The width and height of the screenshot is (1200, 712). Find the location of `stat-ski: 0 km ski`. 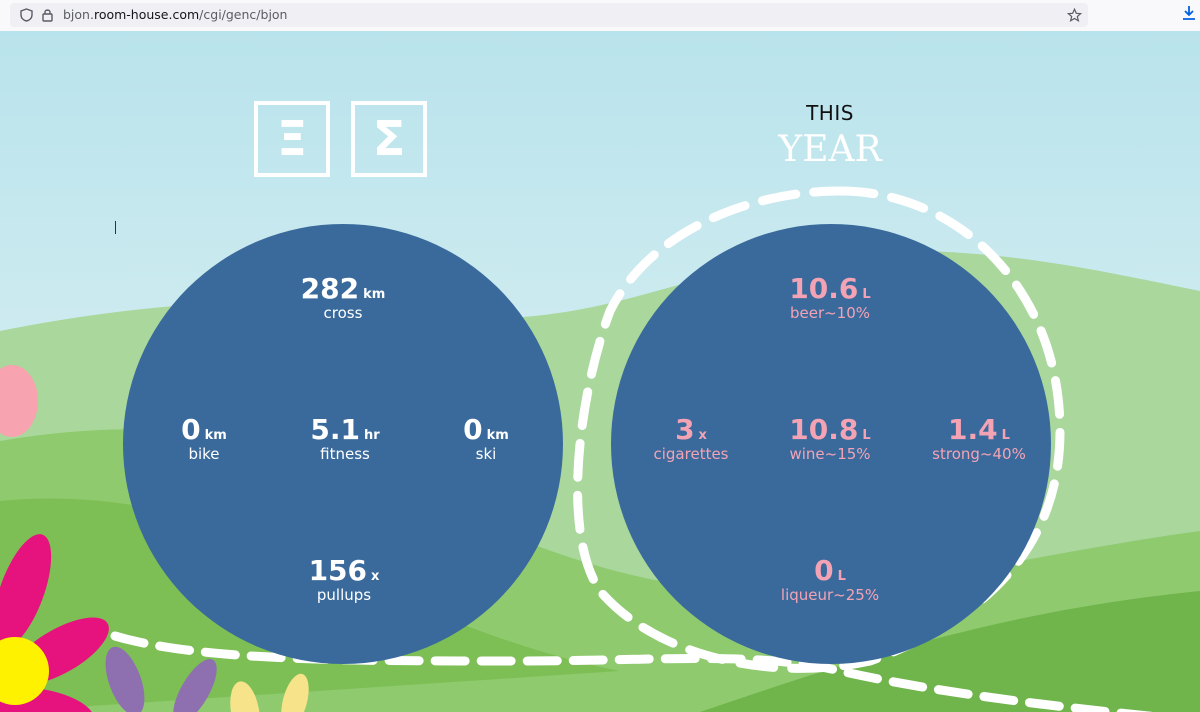

stat-ski: 0 km ski is located at coordinates (486, 438).